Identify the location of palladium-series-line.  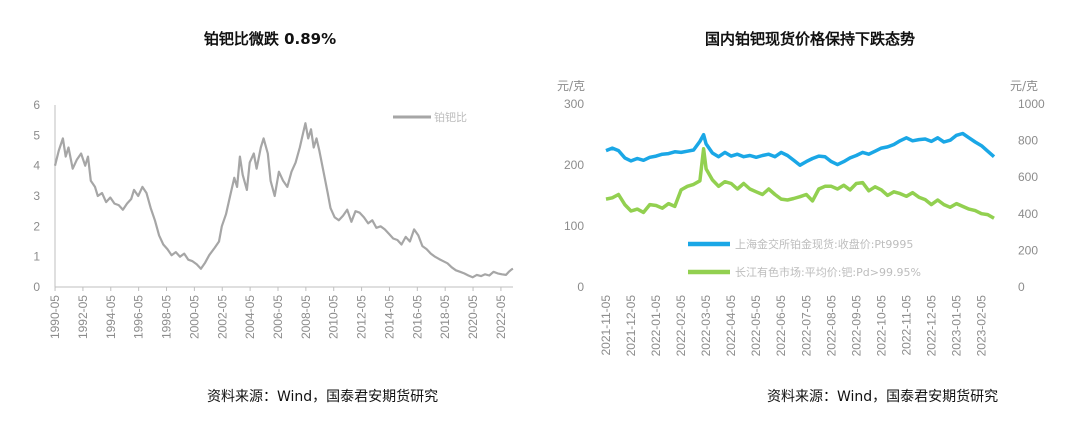
(800, 183).